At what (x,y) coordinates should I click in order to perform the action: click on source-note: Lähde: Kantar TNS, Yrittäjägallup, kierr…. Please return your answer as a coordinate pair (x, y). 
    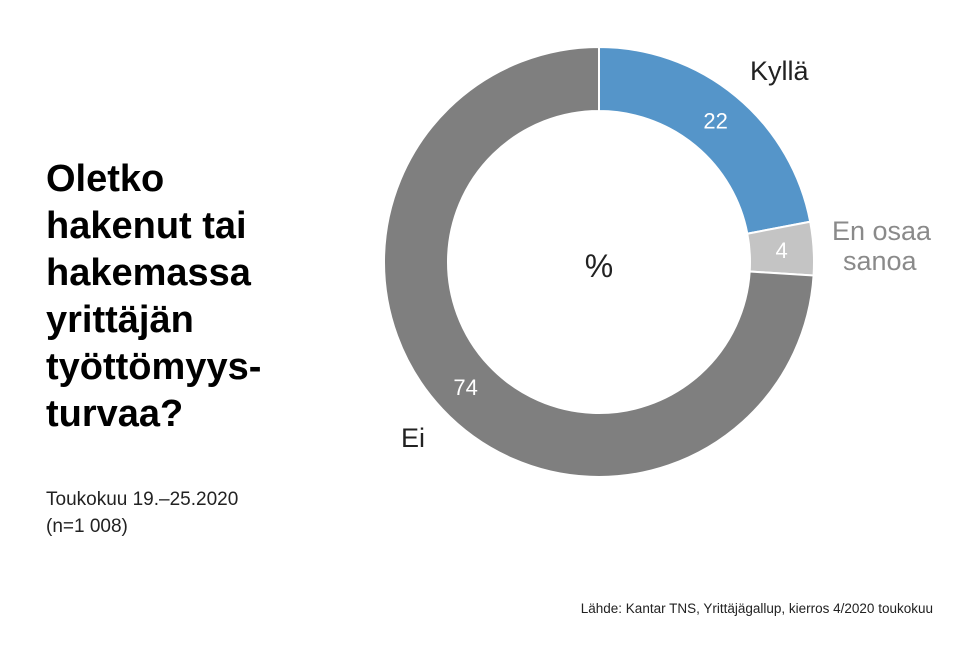
    Looking at the image, I should click on (756, 608).